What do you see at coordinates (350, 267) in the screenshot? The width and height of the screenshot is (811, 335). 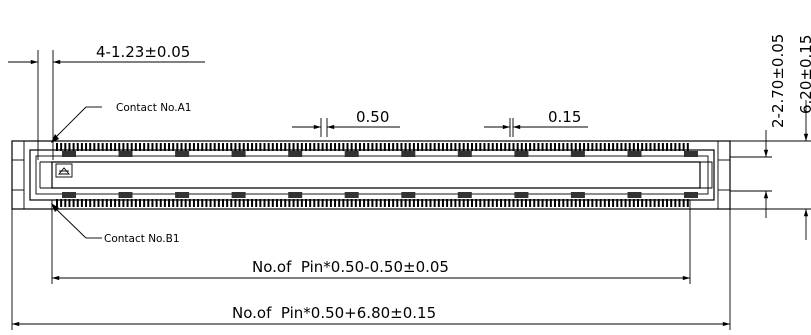 I see `inner-length-label: No.of Pin*0.50-0.50±0.05` at bounding box center [350, 267].